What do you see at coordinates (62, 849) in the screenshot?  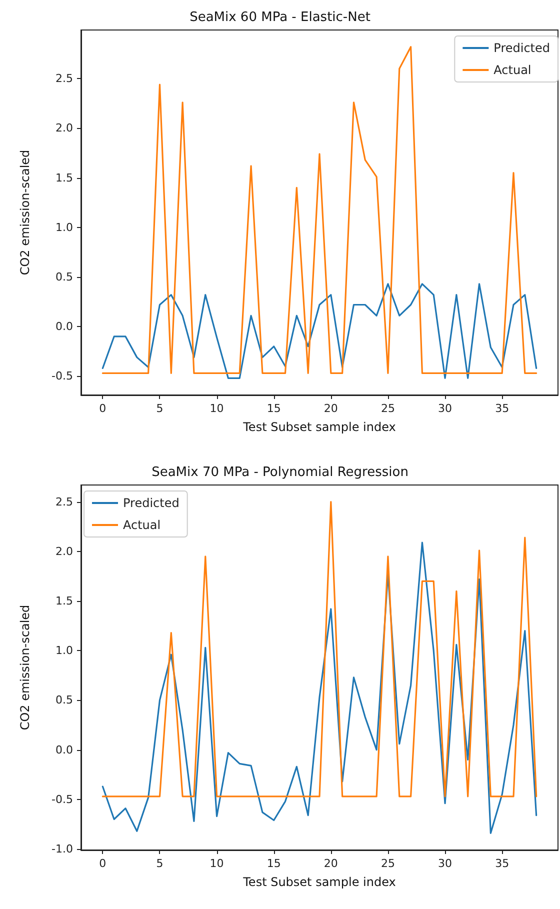 I see `y-tick-label: -1.0` at bounding box center [62, 849].